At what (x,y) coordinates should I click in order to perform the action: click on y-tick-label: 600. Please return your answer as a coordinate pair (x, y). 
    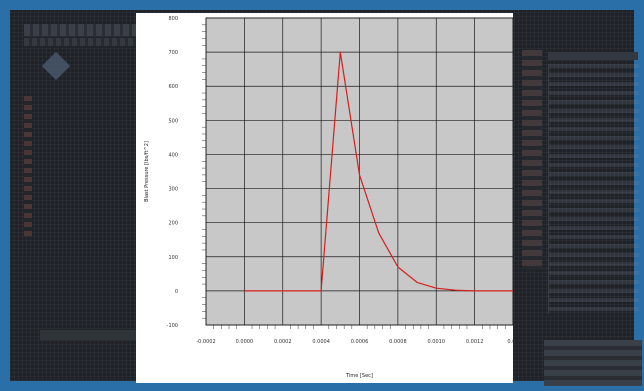
    Looking at the image, I should click on (173, 87).